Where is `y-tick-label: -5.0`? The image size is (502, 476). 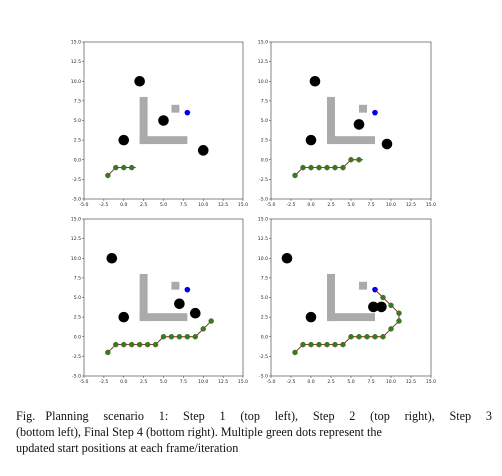 y-tick-label: -5.0 is located at coordinates (76, 377).